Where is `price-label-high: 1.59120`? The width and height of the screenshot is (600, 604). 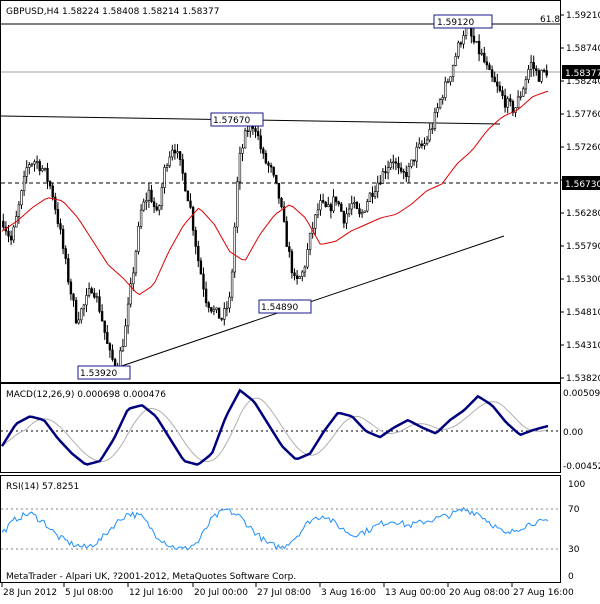
price-label-high: 1.59120 is located at coordinates (463, 21).